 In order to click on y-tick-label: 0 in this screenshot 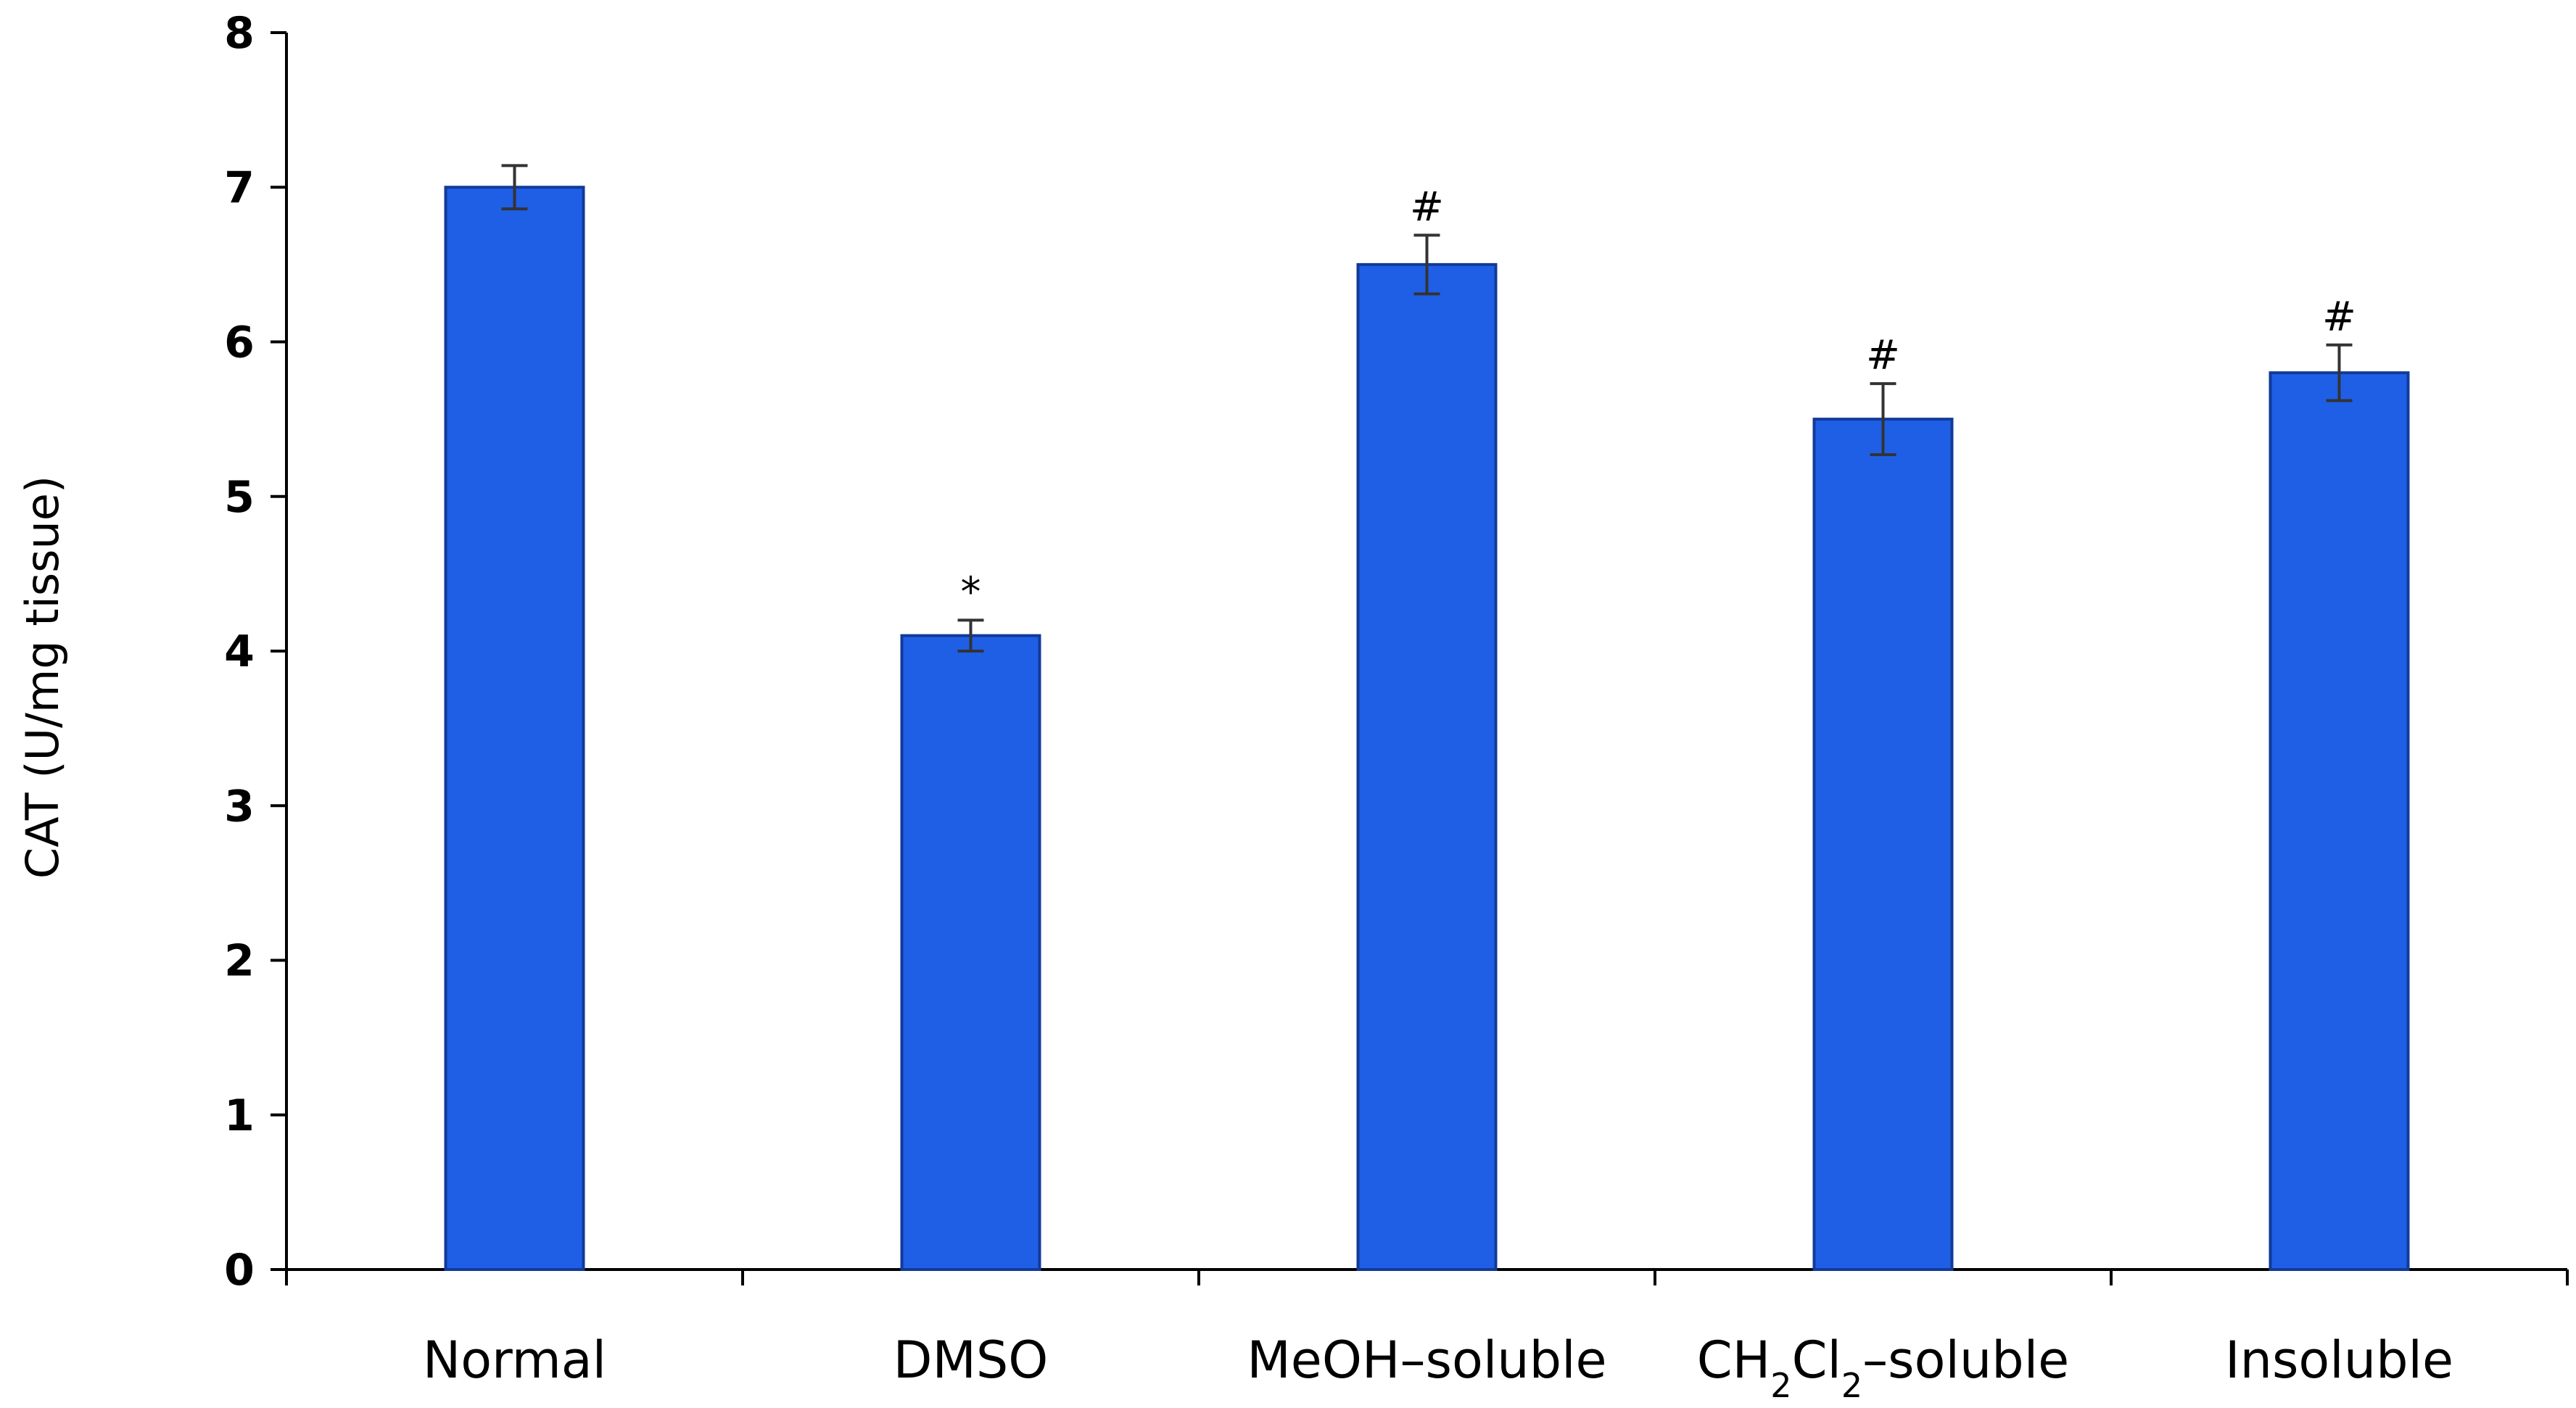, I will do `click(239, 1270)`.